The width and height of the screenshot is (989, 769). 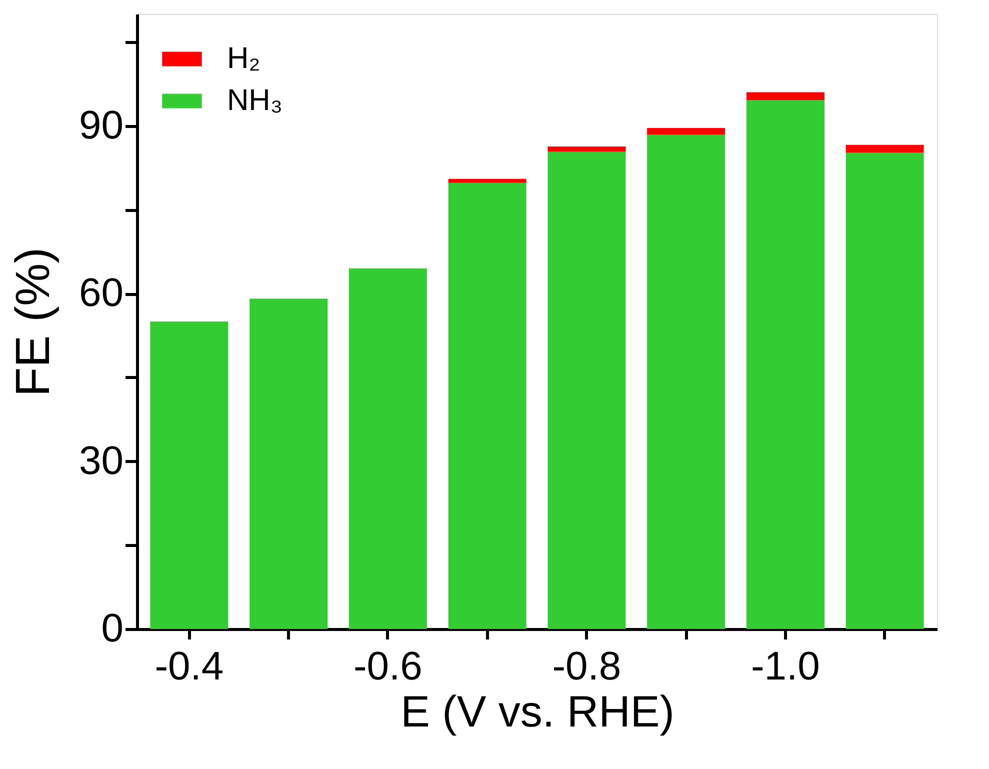 What do you see at coordinates (112, 628) in the screenshot?
I see `y-tick-label: 0` at bounding box center [112, 628].